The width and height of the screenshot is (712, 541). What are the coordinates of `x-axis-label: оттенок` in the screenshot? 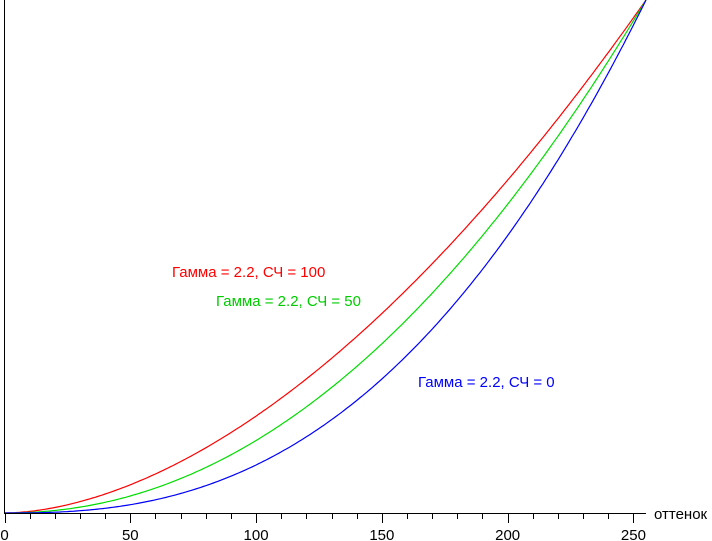 It's located at (681, 514).